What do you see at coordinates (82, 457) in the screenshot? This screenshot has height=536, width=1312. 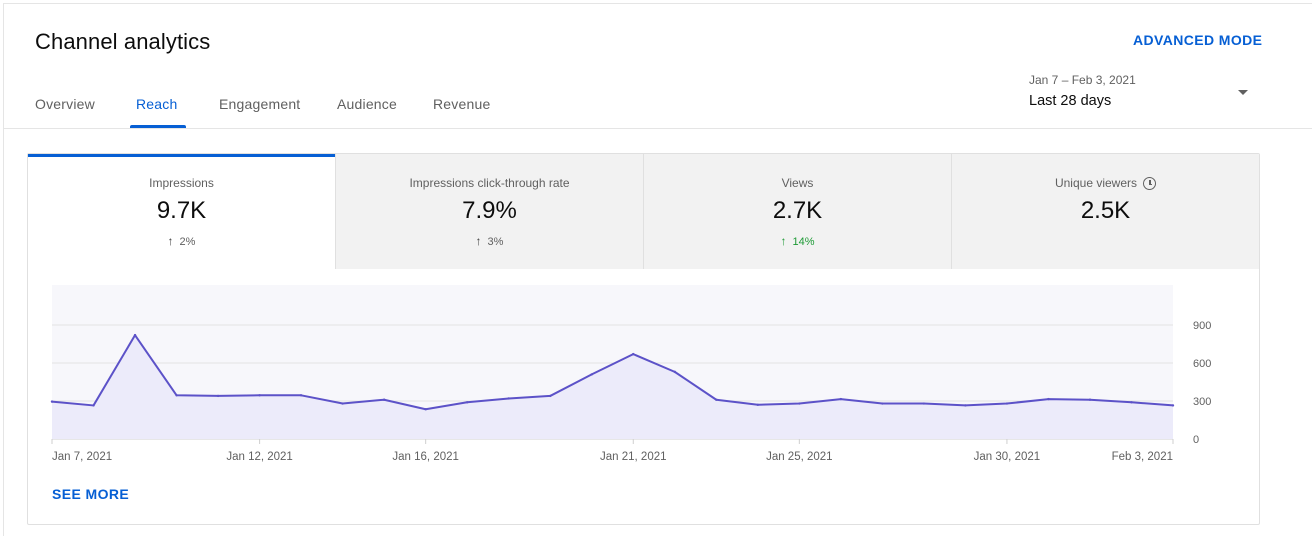 I see `x-tick-label: Jan 7, 2021` at bounding box center [82, 457].